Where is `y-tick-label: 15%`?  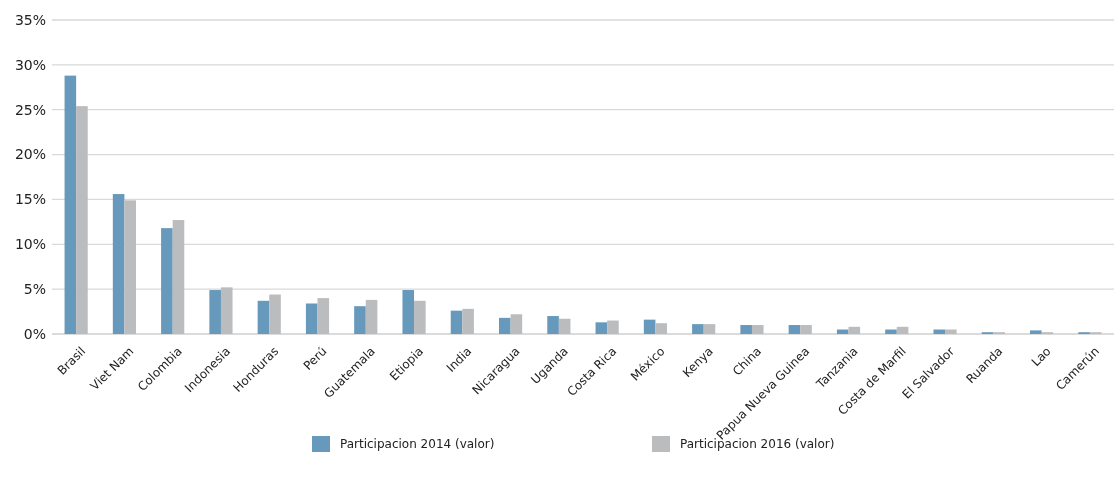
y-tick-label: 15% is located at coordinates (30, 199).